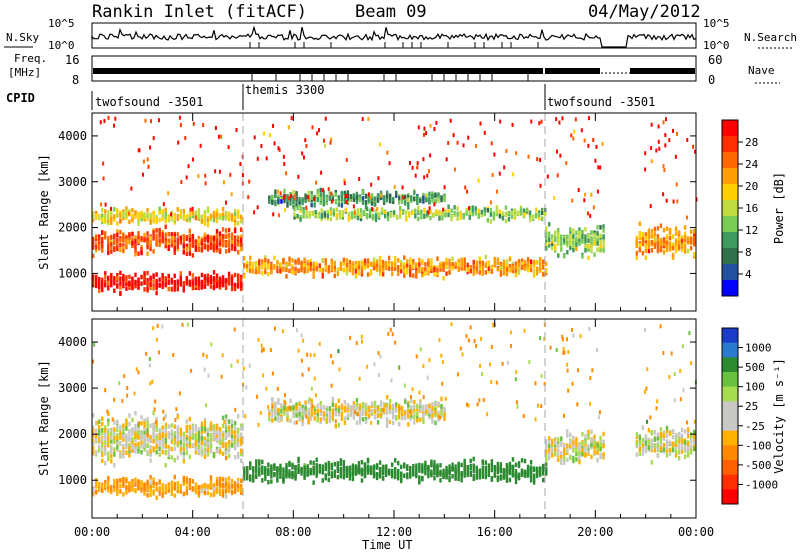 Image resolution: width=800 pixels, height=554 pixels. What do you see at coordinates (61, 23) in the screenshot?
I see `nsky-tick-top: 10^5` at bounding box center [61, 23].